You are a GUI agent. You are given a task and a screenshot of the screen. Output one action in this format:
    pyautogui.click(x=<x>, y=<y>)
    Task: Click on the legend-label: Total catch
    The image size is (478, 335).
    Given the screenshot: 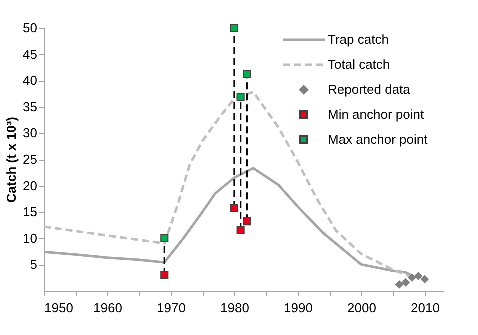 What is the action you would take?
    pyautogui.click(x=359, y=64)
    